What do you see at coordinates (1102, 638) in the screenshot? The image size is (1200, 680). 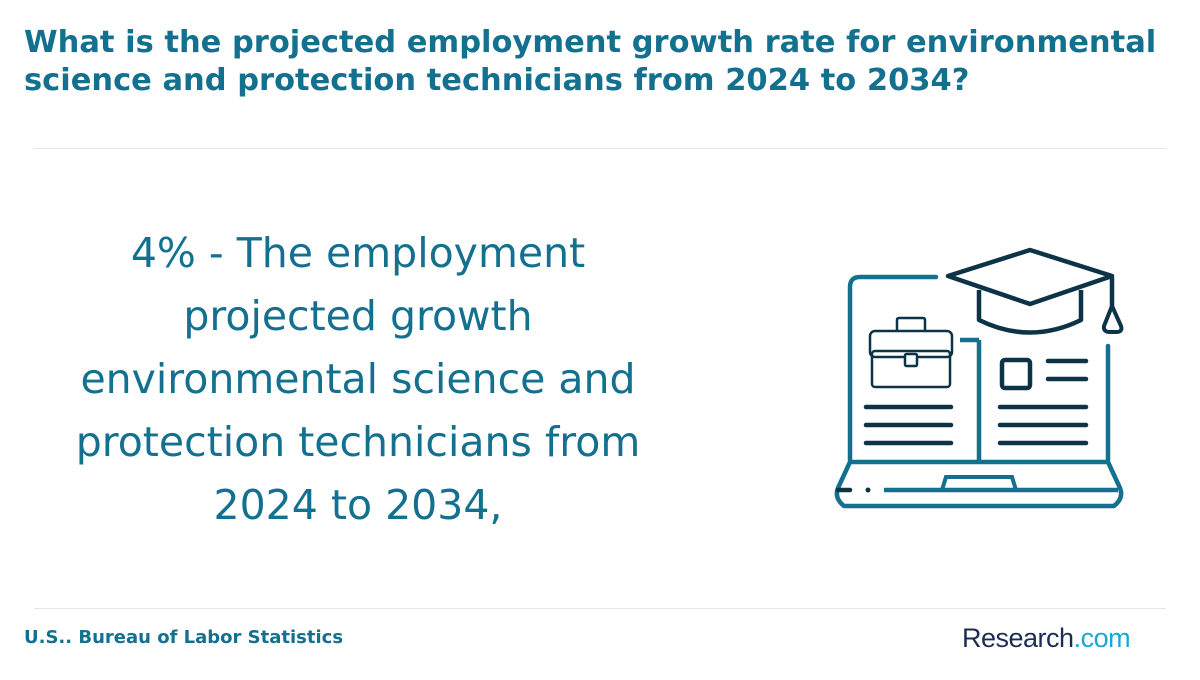 I see `logo-text-domain: .com` at bounding box center [1102, 638].